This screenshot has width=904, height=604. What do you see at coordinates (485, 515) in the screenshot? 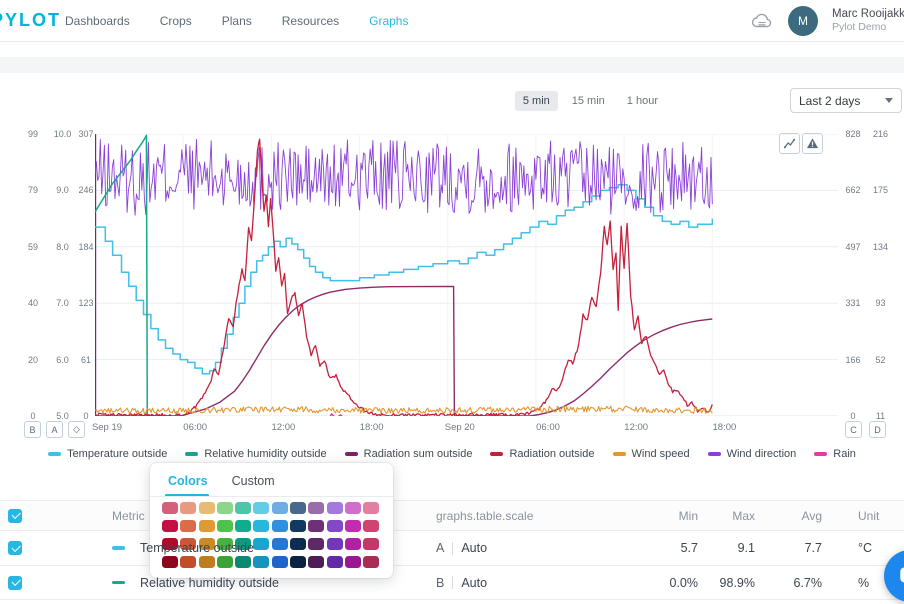
I see `header-scale: graphs.table.scale` at bounding box center [485, 515].